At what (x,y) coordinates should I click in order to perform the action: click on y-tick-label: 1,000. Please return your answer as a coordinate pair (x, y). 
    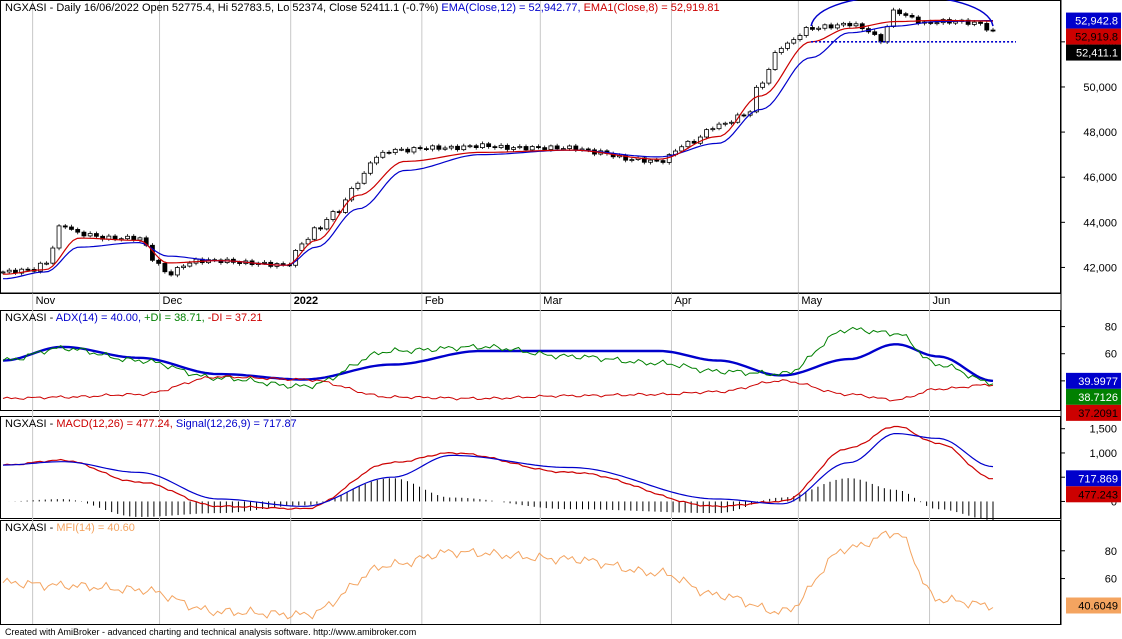
    Looking at the image, I should click on (1103, 454).